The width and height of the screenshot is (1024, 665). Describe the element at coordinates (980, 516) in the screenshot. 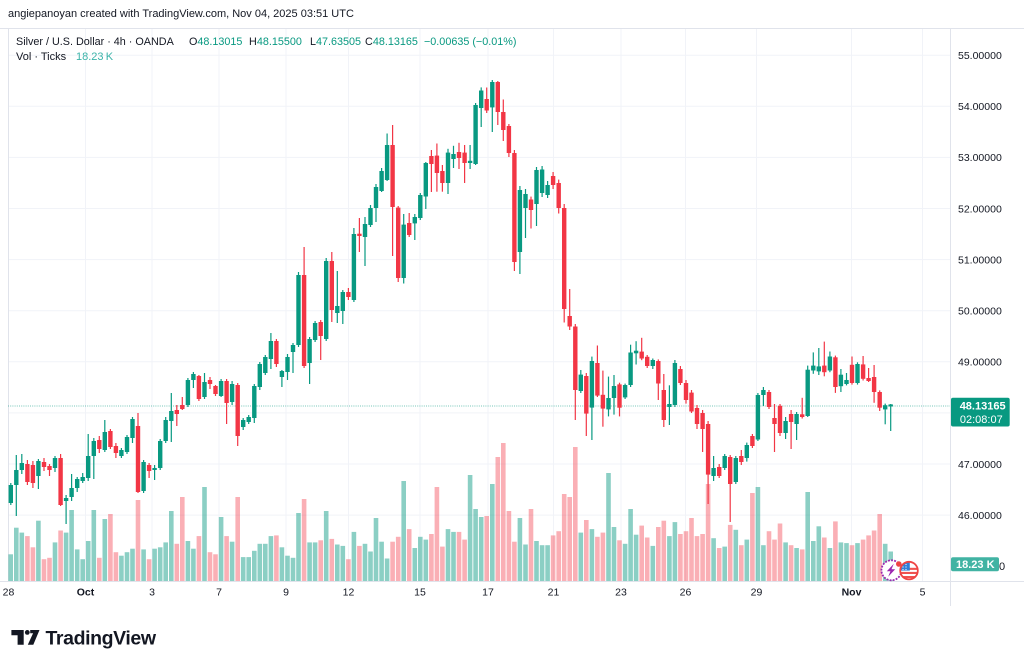

I see `svg-text: 46.00000` at that location.